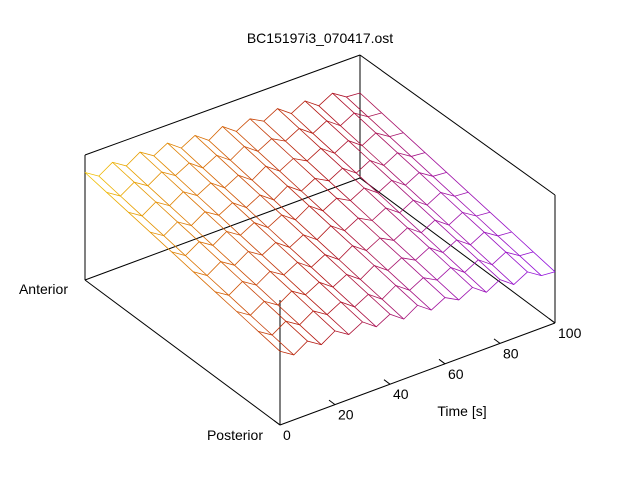 This screenshot has width=640, height=480. I want to click on x-tick-label: 0, so click(287, 435).